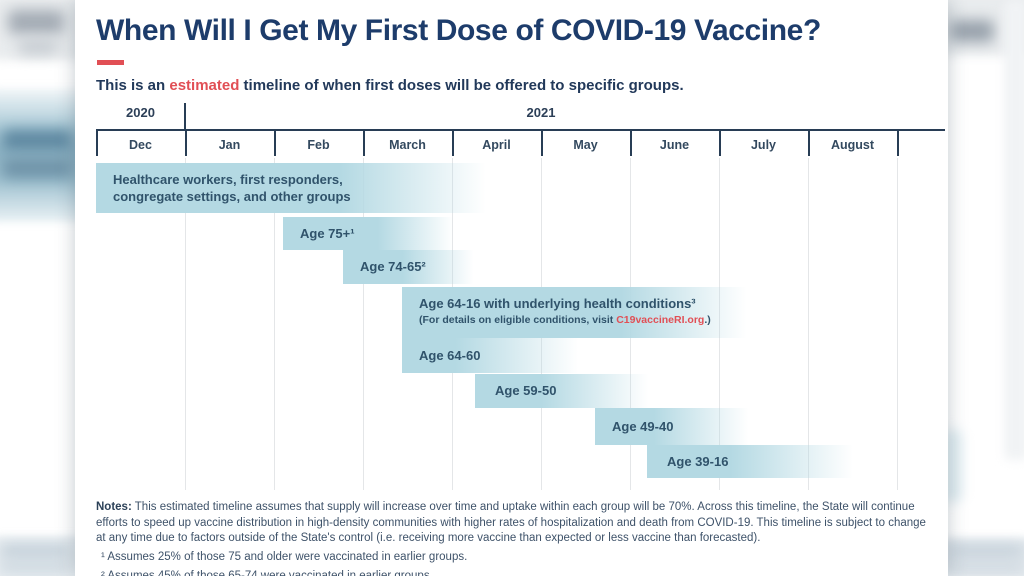 Image resolution: width=1024 pixels, height=576 pixels. I want to click on subtitle-prefix: This is an, so click(133, 85).